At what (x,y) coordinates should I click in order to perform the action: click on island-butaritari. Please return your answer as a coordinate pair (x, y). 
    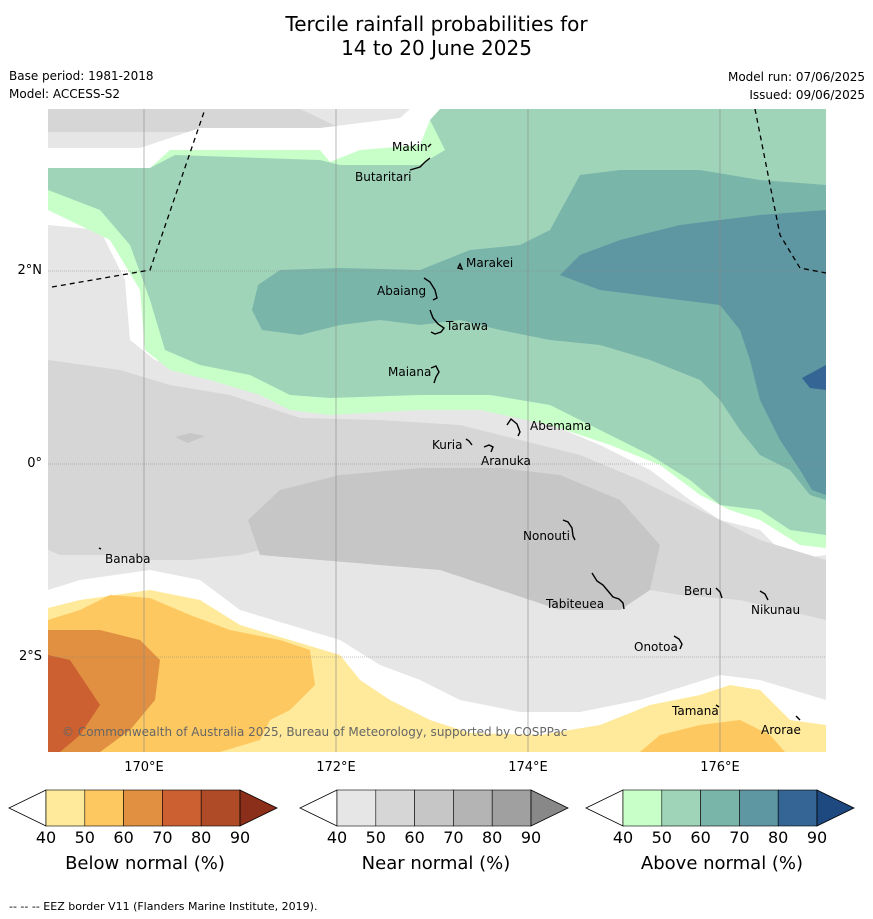
    Looking at the image, I should click on (420, 164).